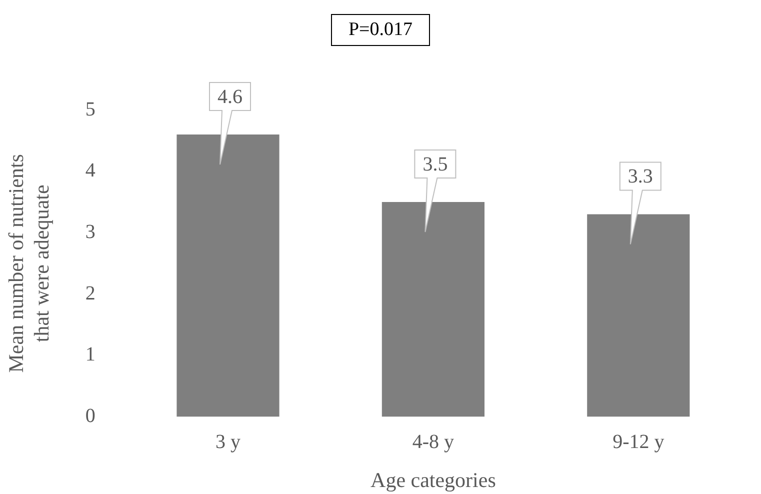  I want to click on data-label: 3.3, so click(640, 177).